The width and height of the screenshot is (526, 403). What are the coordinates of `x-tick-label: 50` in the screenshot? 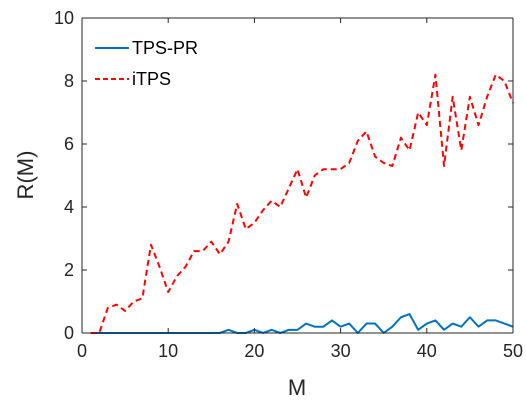 It's located at (513, 351).